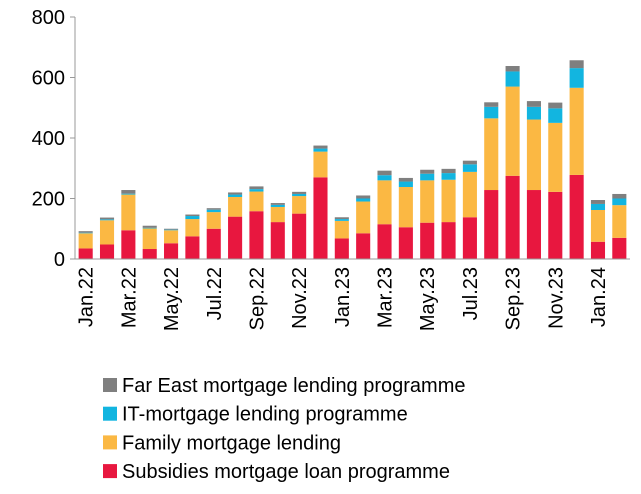 This screenshot has width=641, height=494. I want to click on x-tick-label: Mar.23, so click(386, 297).